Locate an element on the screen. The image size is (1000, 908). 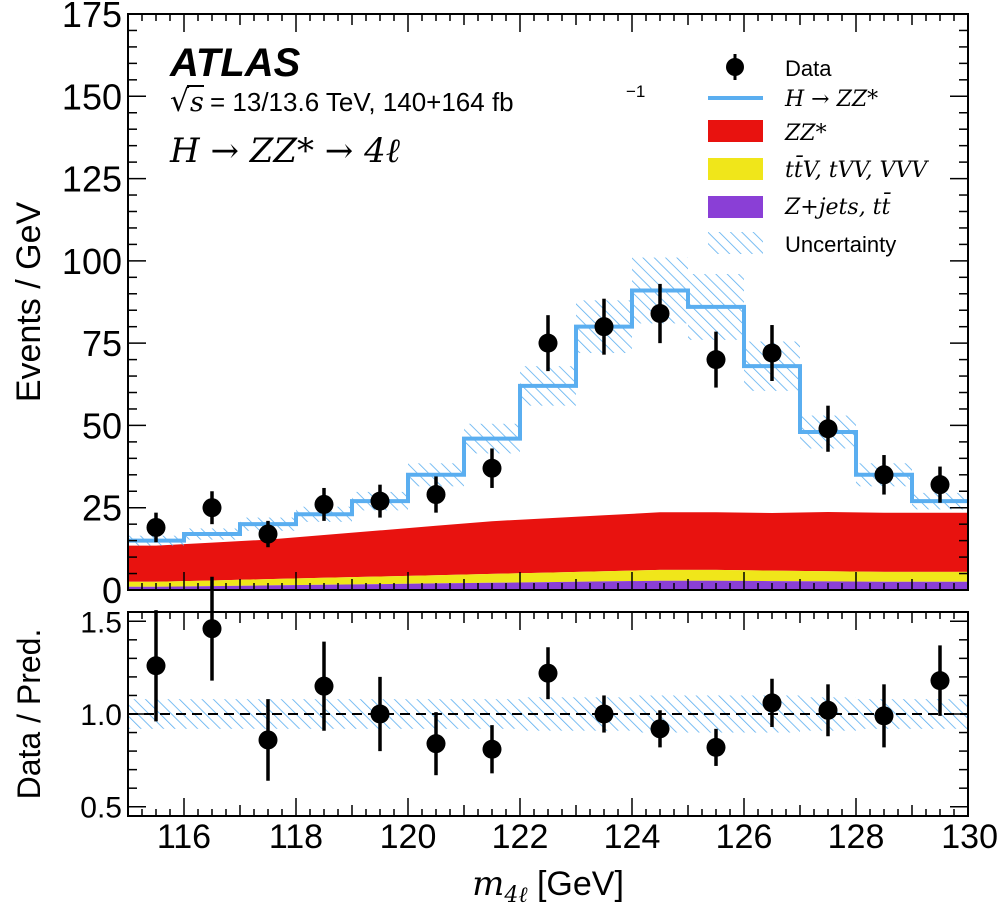
energy-lumi-text: = 13/13.6 TeV, 140+164 fb is located at coordinates (362, 102).